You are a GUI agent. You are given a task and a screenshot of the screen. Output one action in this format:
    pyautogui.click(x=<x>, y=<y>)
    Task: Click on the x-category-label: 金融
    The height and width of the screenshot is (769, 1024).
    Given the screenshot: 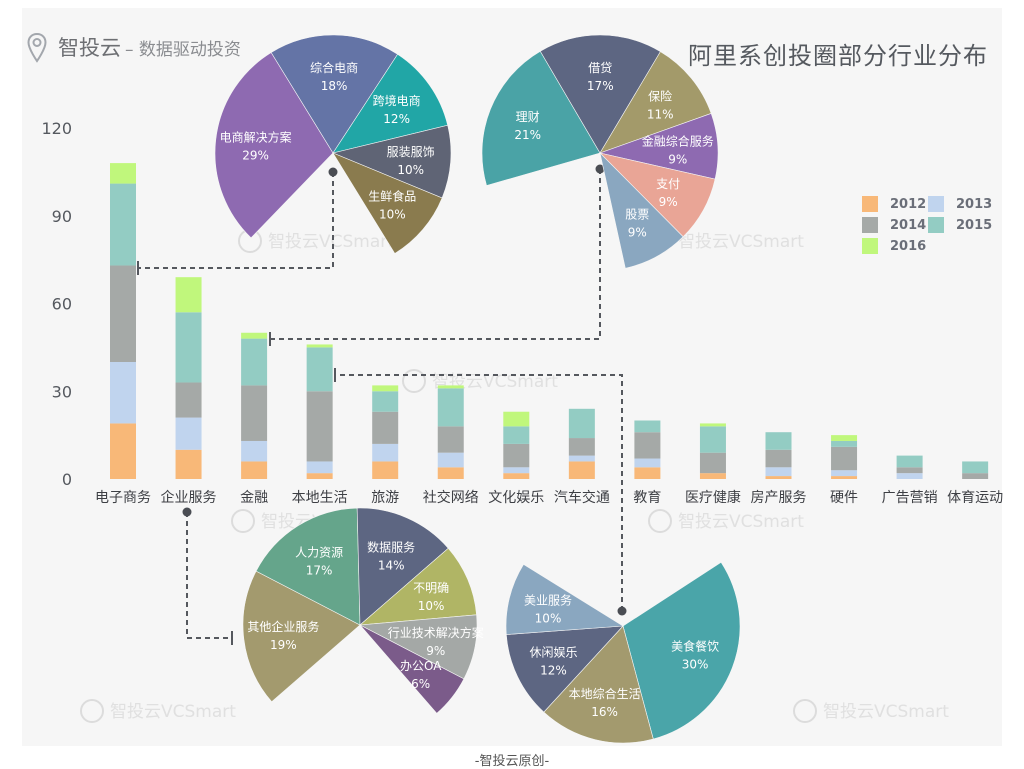 What is the action you would take?
    pyautogui.click(x=254, y=498)
    